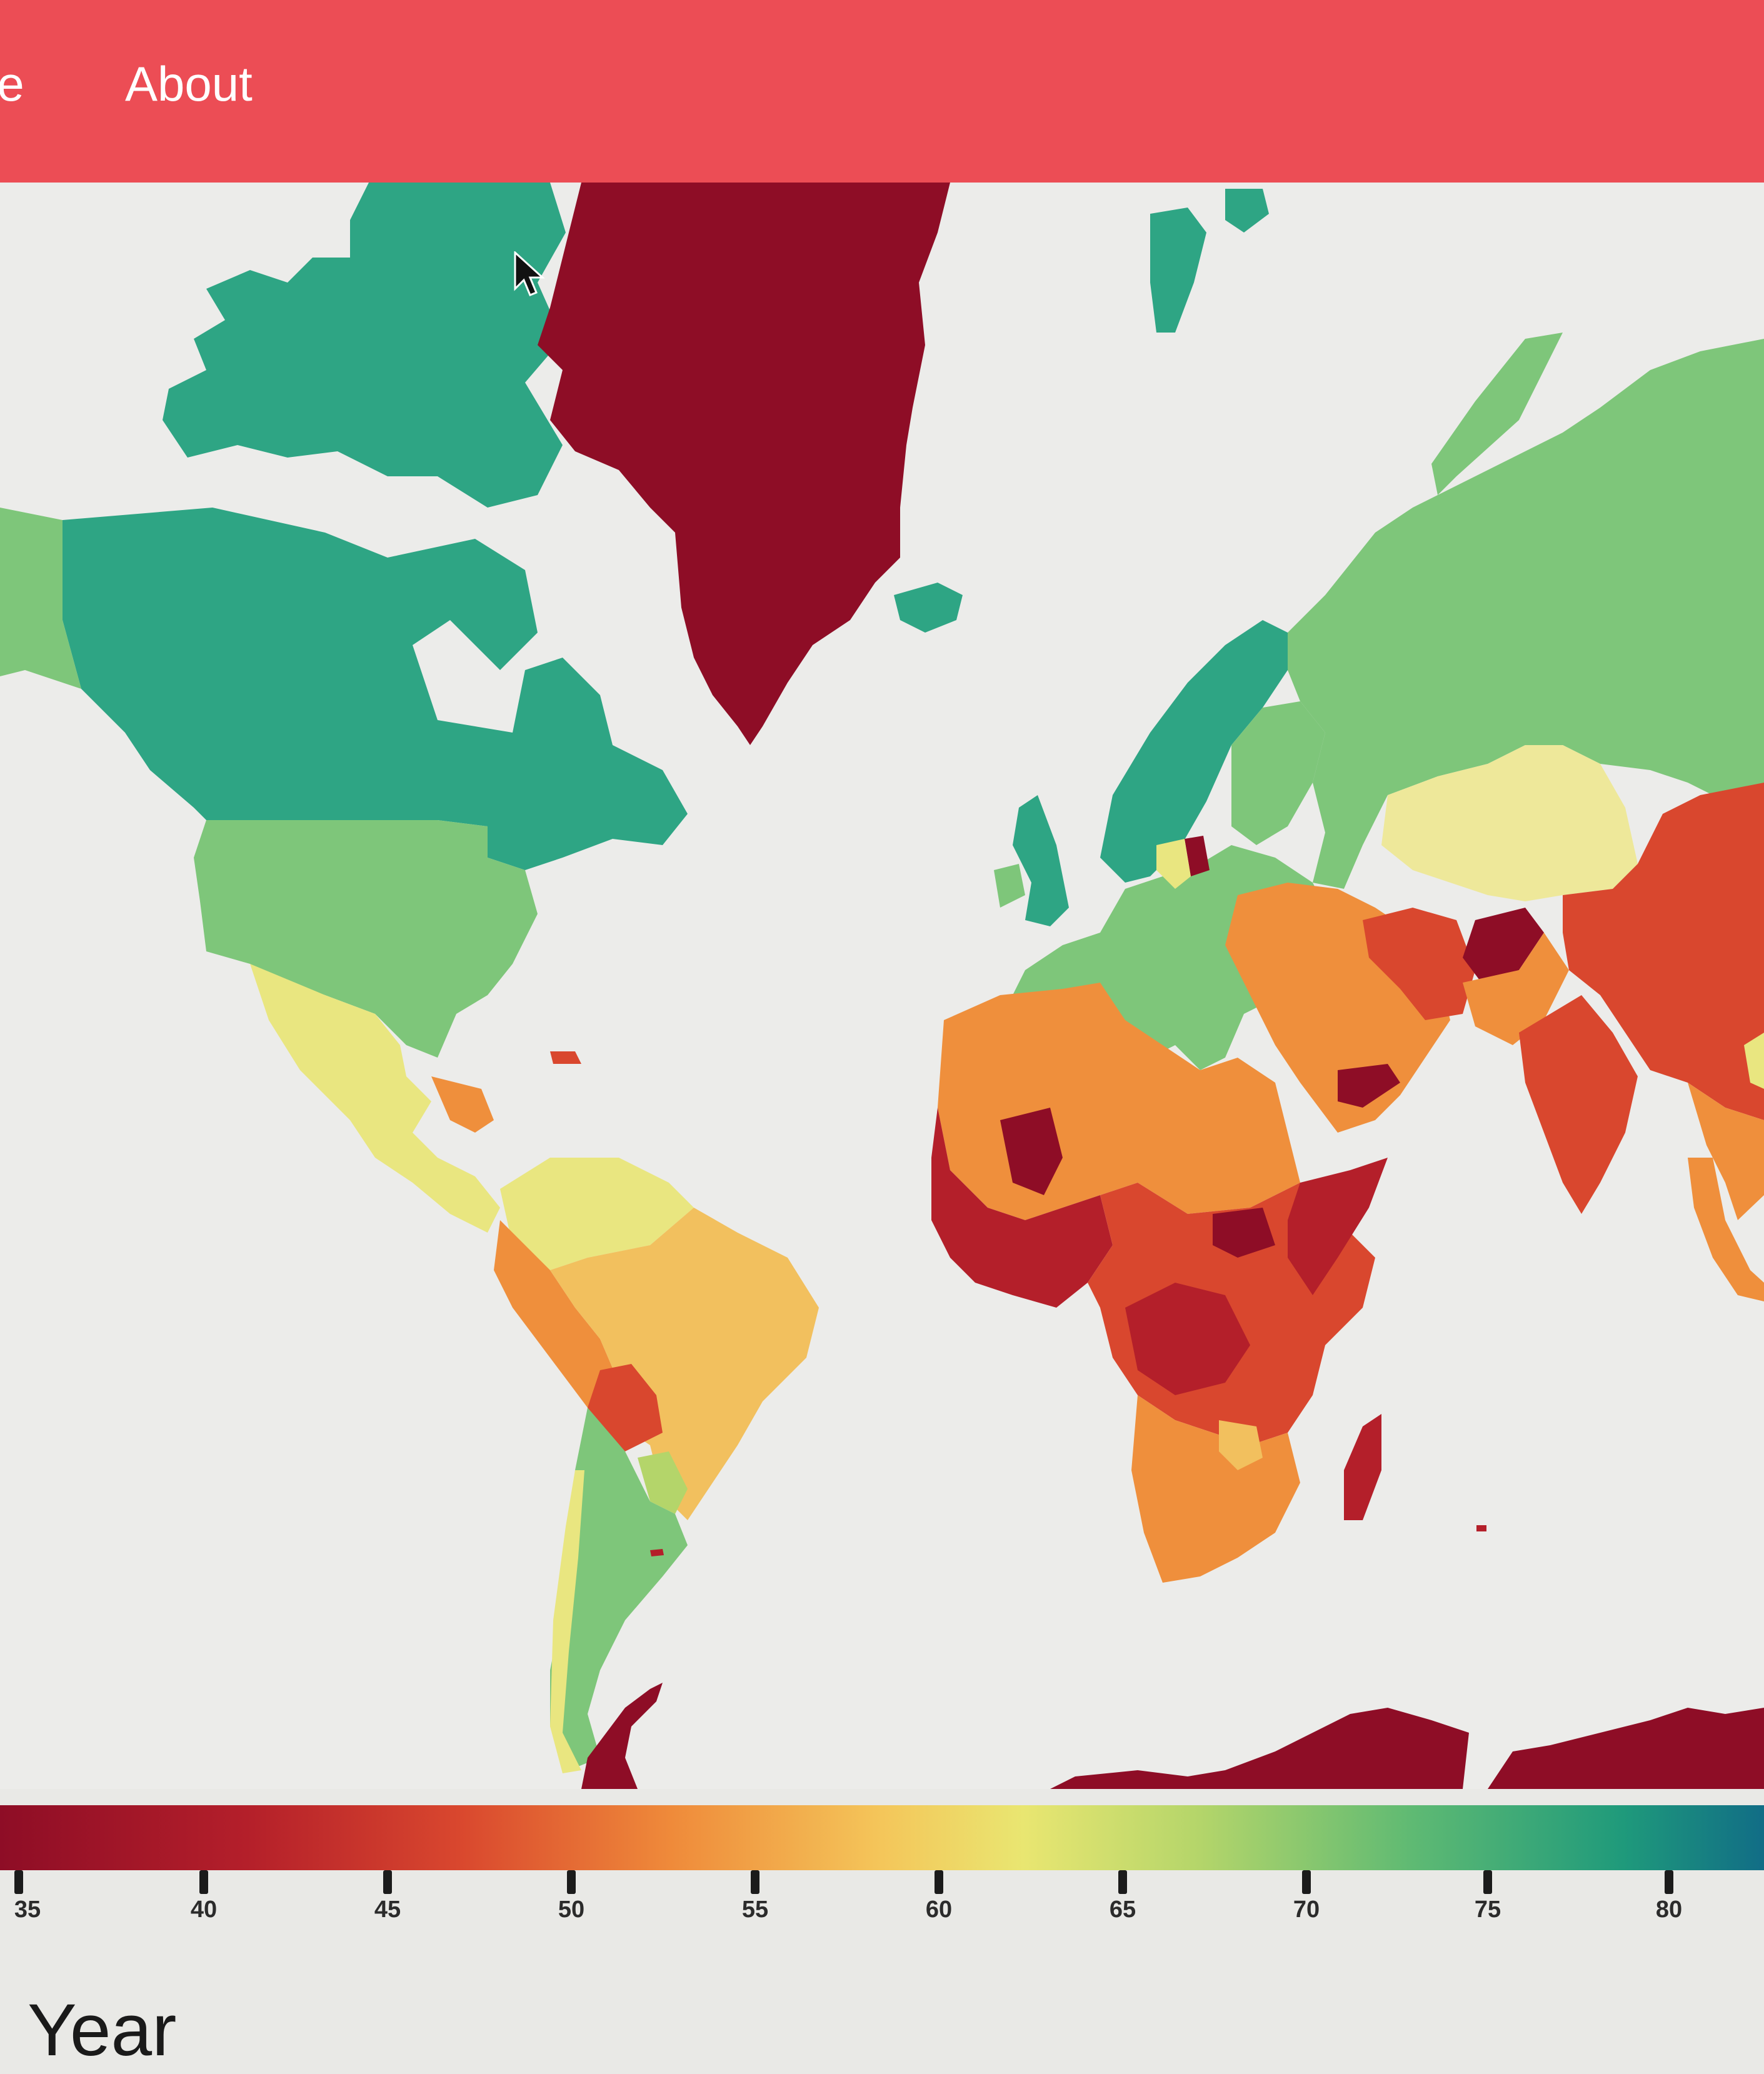 This screenshot has width=1764, height=2074. Describe the element at coordinates (684, 1364) in the screenshot. I see `country-brazil` at that location.